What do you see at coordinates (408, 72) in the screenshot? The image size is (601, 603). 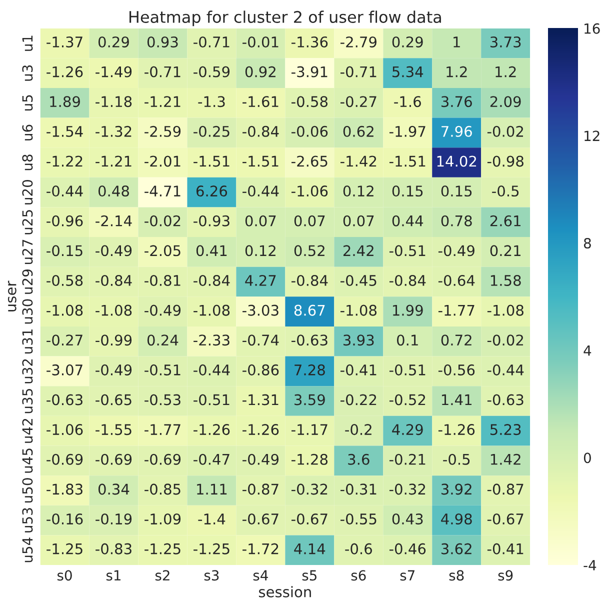 I see `data-label: 5.34` at bounding box center [408, 72].